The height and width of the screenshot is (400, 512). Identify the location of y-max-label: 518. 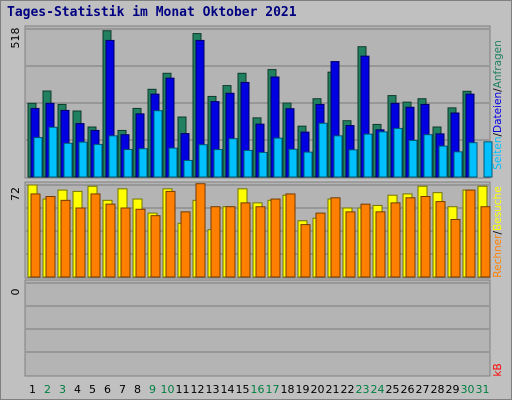
(15, 38).